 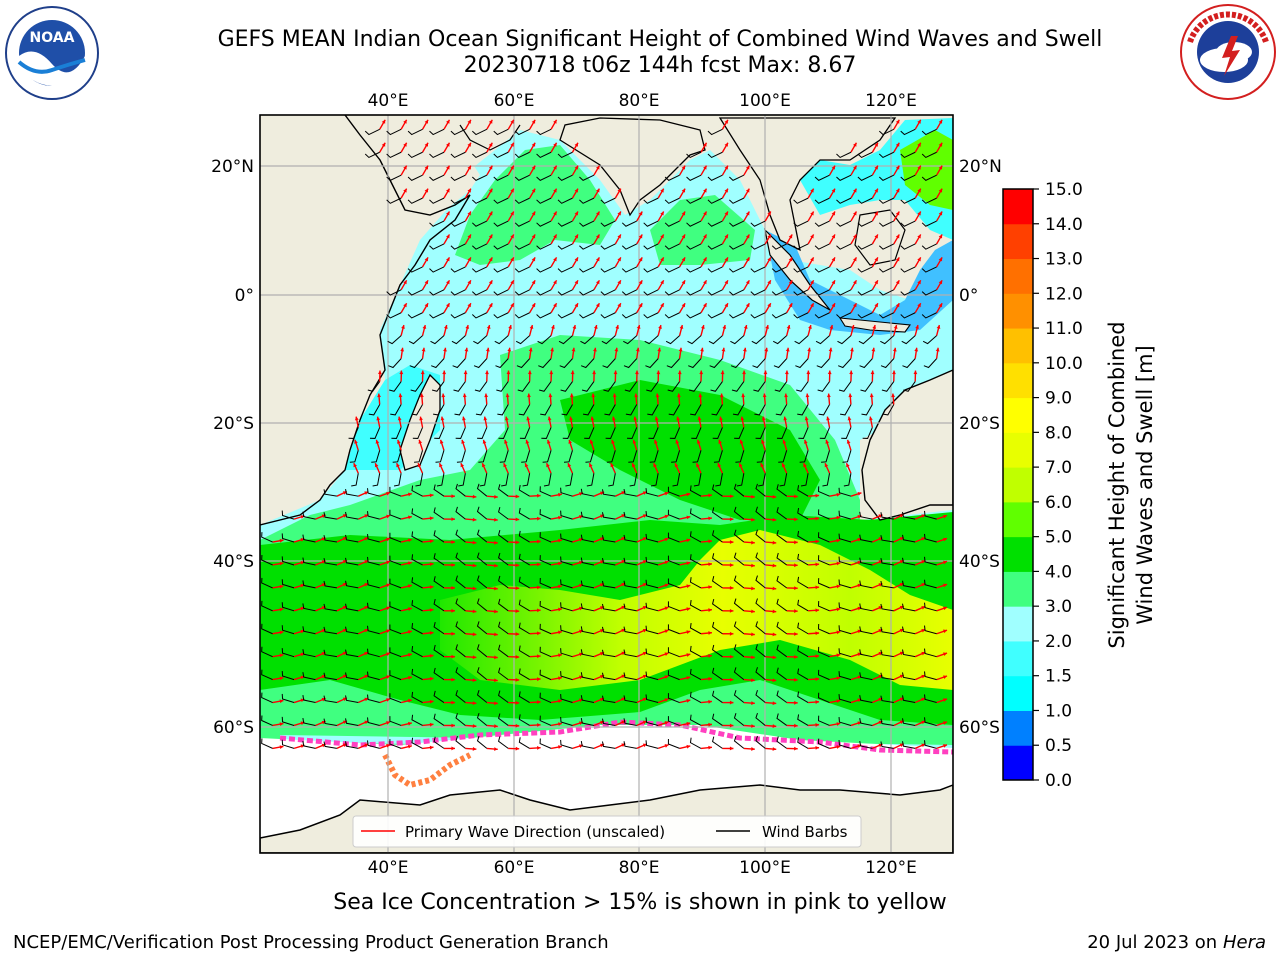 What do you see at coordinates (805, 832) in the screenshot?
I see `legend-label-wind-barbs: Wind Barbs` at bounding box center [805, 832].